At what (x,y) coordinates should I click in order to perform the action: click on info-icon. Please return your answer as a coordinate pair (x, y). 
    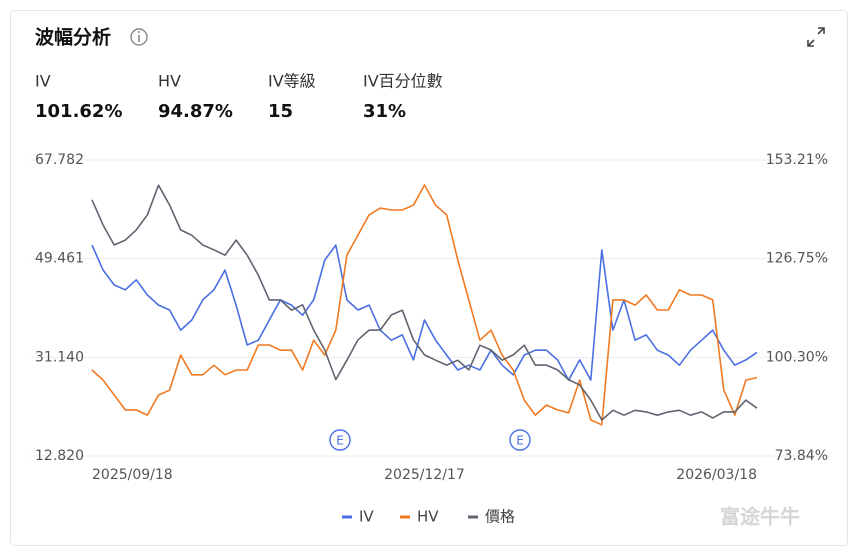
    Looking at the image, I should click on (139, 37).